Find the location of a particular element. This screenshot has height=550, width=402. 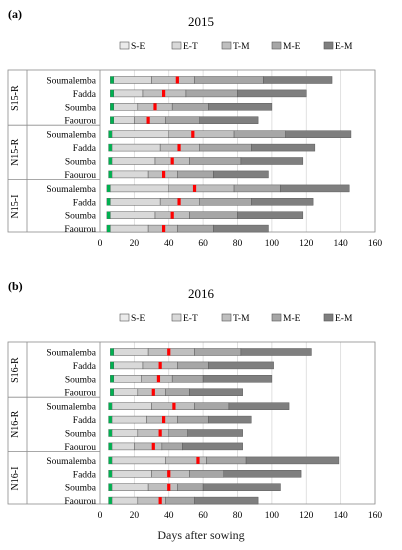

panel-a-row-label: Faourou is located at coordinates (80, 230).